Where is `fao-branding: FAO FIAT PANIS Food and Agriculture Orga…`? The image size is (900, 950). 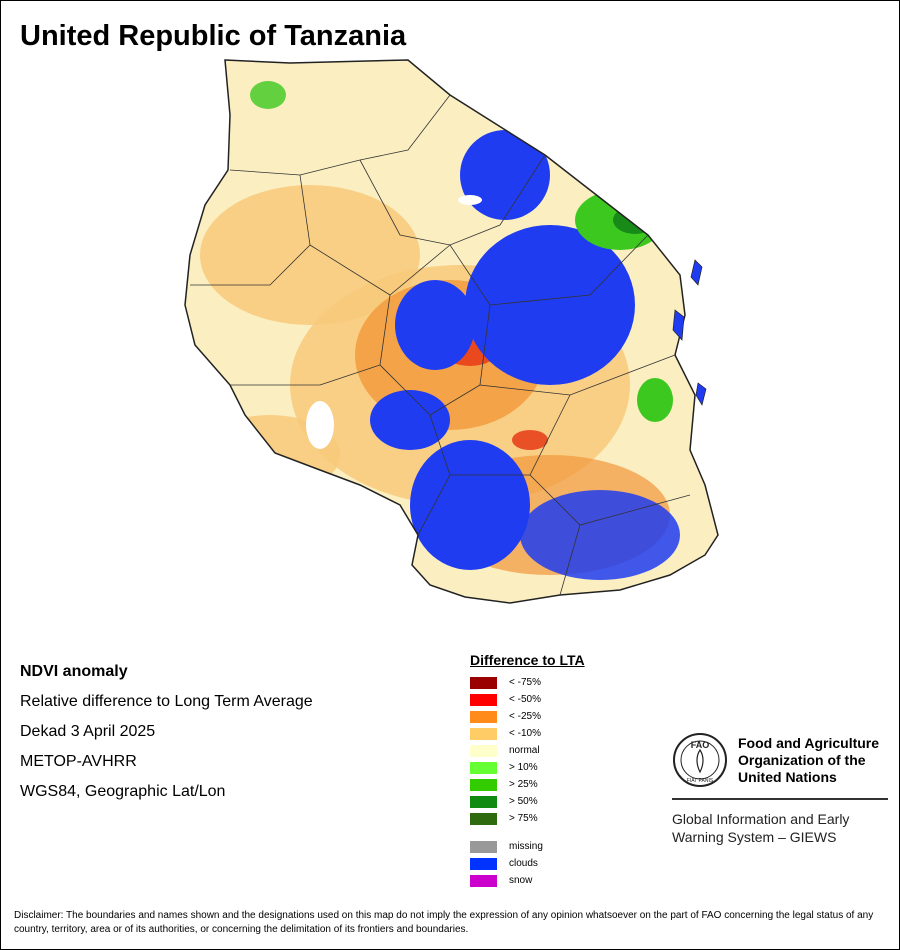 fao-branding: FAO FIAT PANIS Food and Agriculture Orga… is located at coordinates (780, 789).